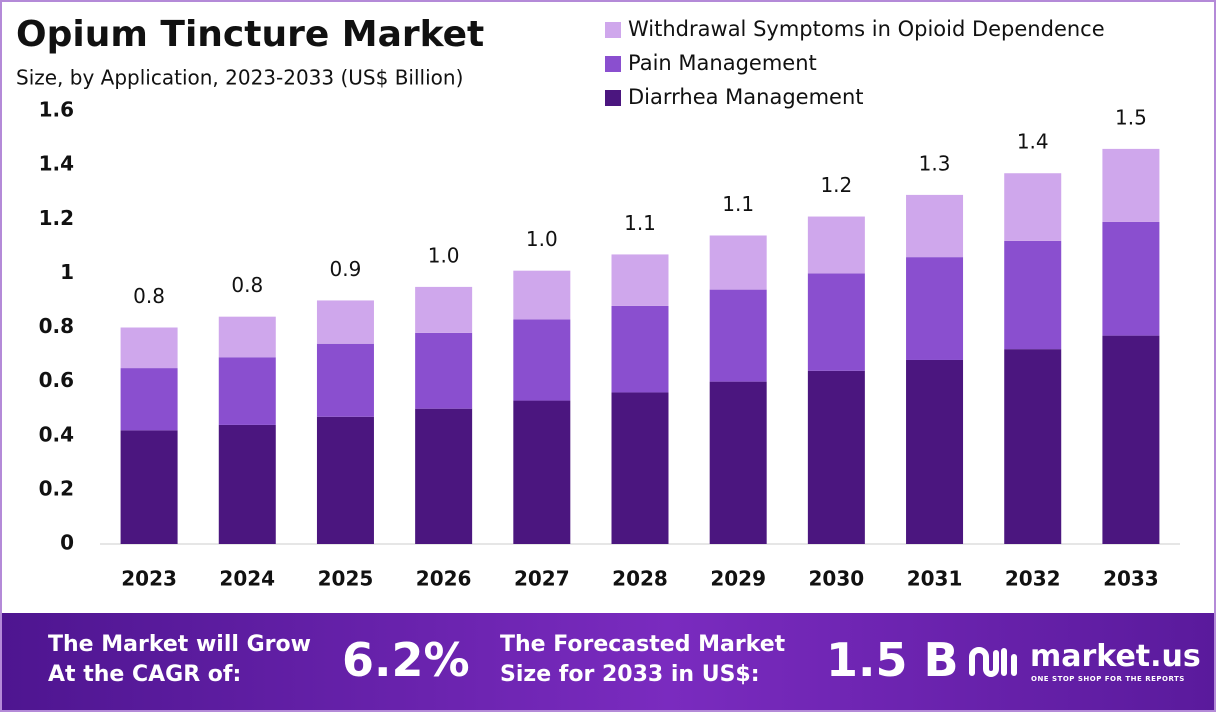 This screenshot has height=712, width=1216. Describe the element at coordinates (1033, 579) in the screenshot. I see `x-tick-label: 2032` at that location.